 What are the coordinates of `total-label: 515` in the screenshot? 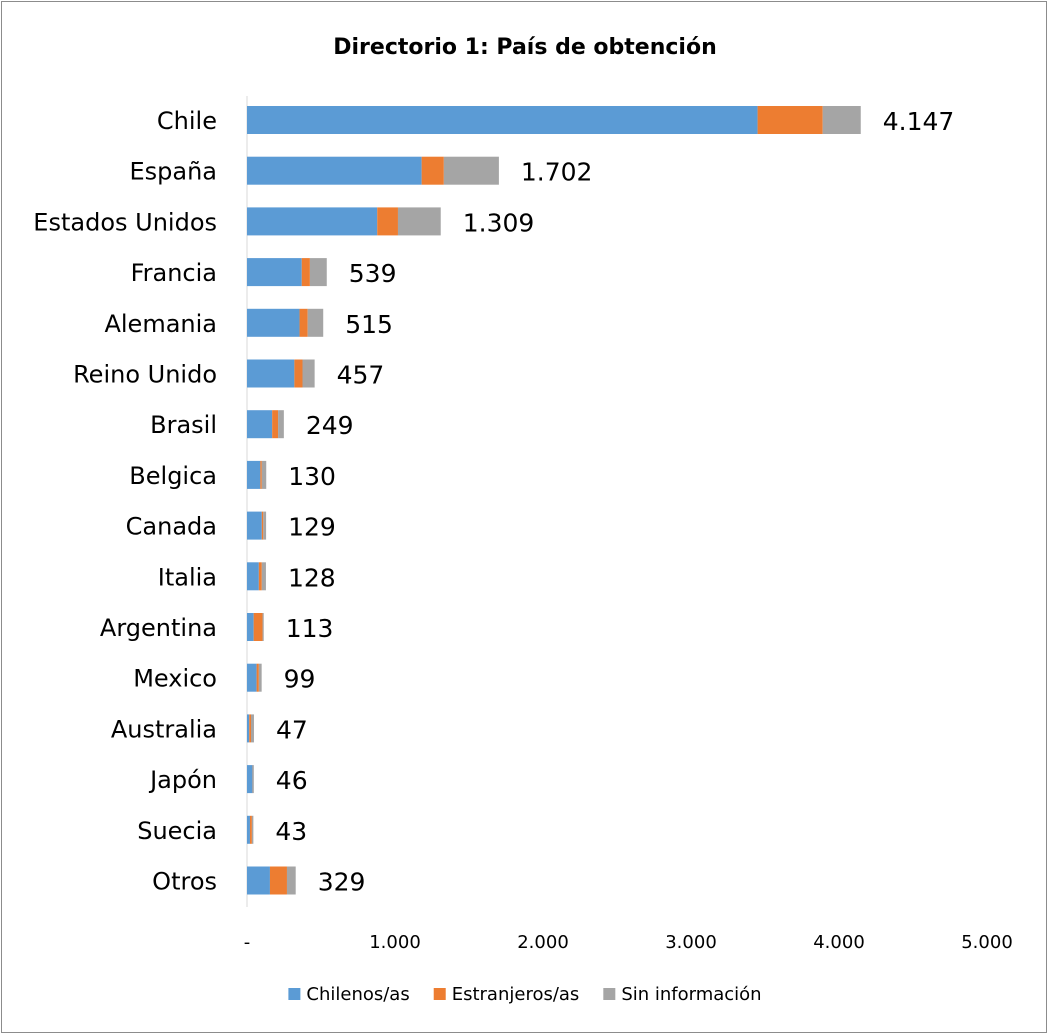 It's located at (369, 324).